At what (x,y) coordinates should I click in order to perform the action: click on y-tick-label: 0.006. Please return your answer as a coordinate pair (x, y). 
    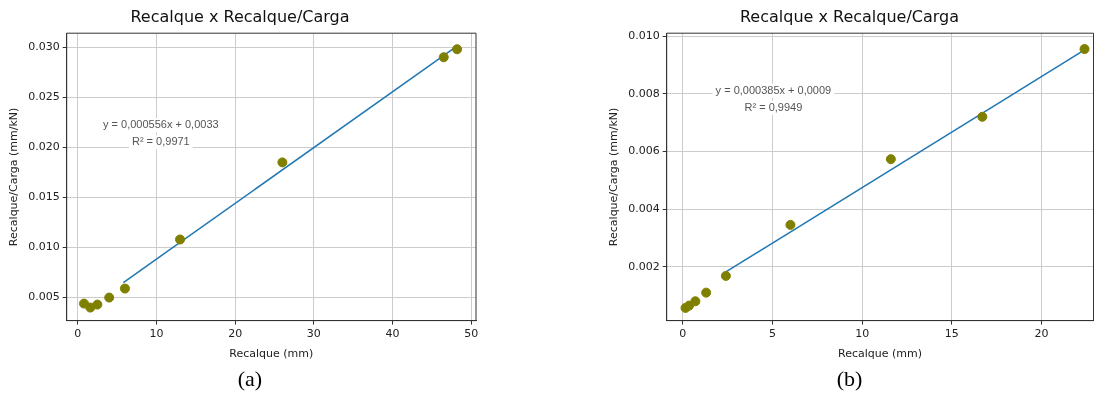
    Looking at the image, I should click on (644, 151).